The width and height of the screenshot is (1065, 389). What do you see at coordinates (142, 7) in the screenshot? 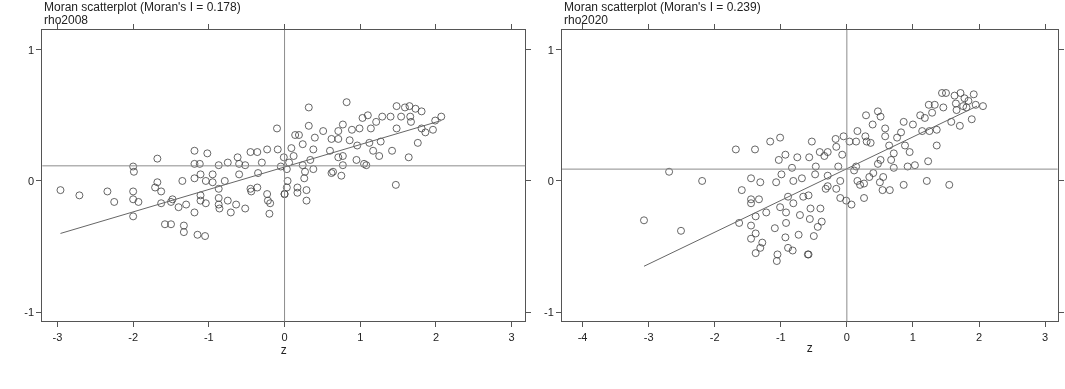
I see `chart-title: Moran scatterplot (Moran's I = 0.178)` at bounding box center [142, 7].